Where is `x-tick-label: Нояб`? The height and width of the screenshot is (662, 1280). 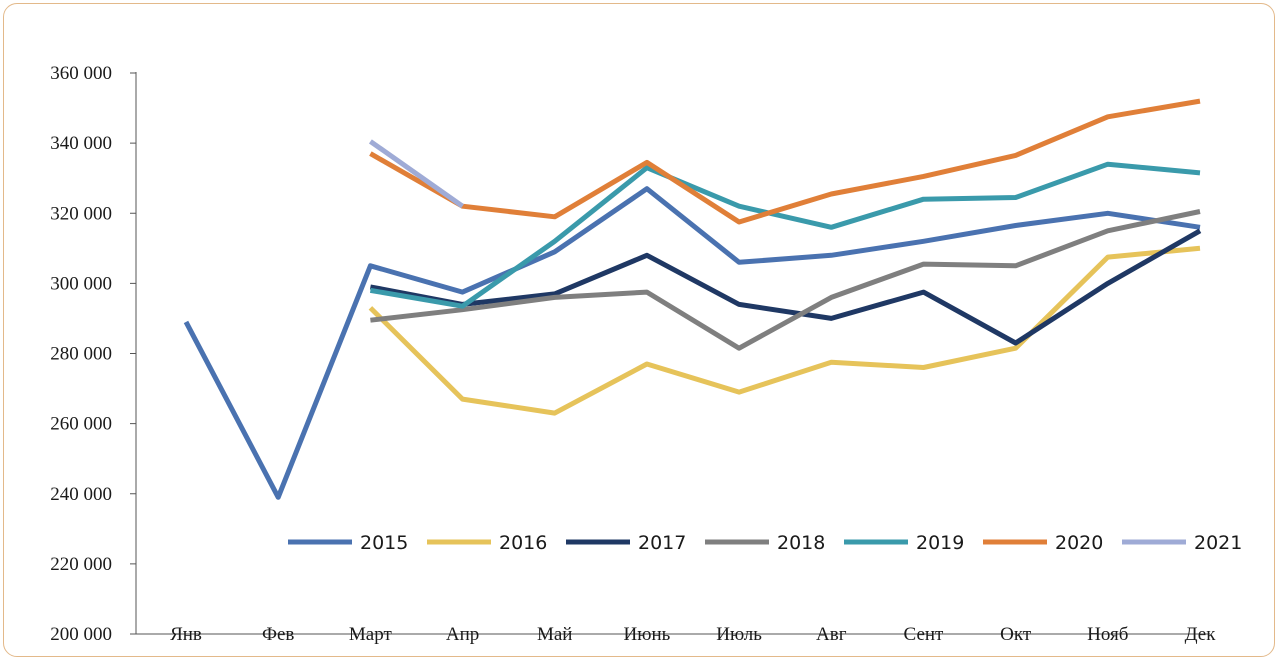 x-tick-label: Нояб is located at coordinates (1107, 634).